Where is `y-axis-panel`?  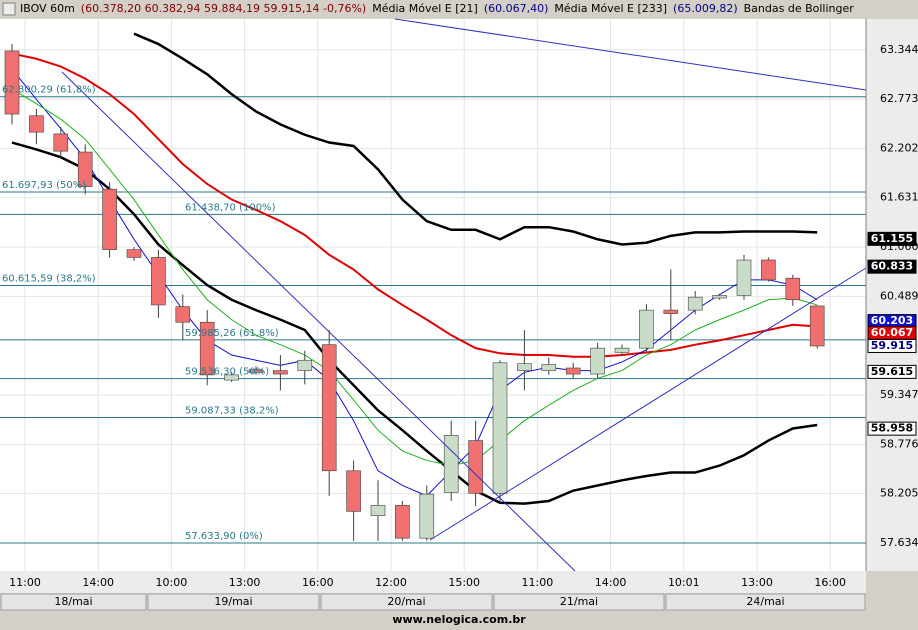 y-axis-panel is located at coordinates (892, 295).